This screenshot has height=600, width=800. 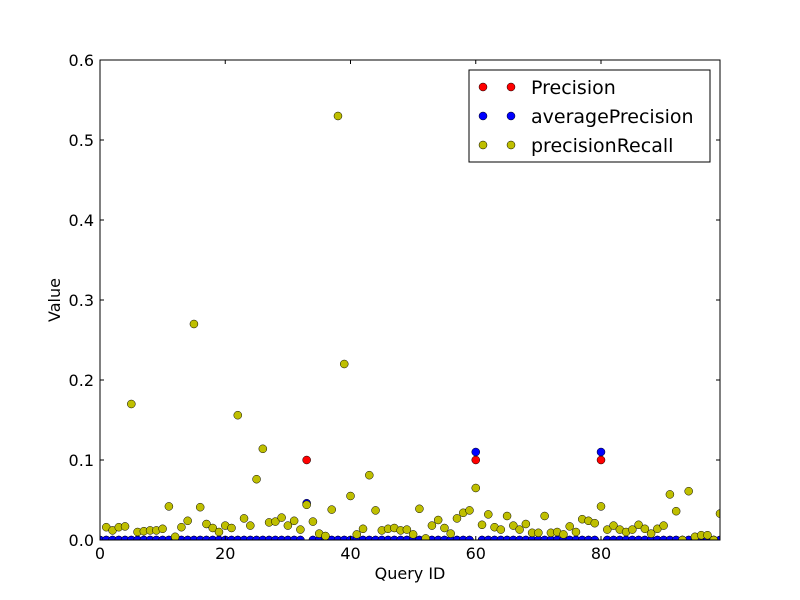 I want to click on x-tick-label-80: 80, so click(x=601, y=553).